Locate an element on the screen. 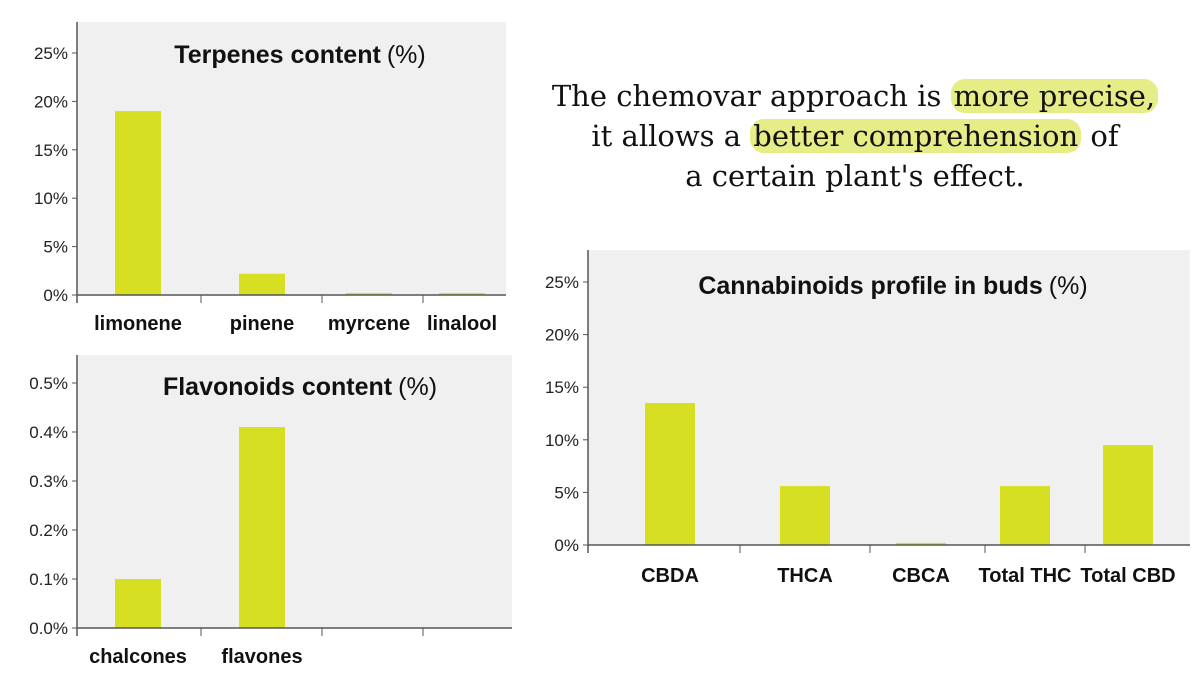 Image resolution: width=1201 pixels, height=680 pixels. bar-linalool is located at coordinates (462, 294).